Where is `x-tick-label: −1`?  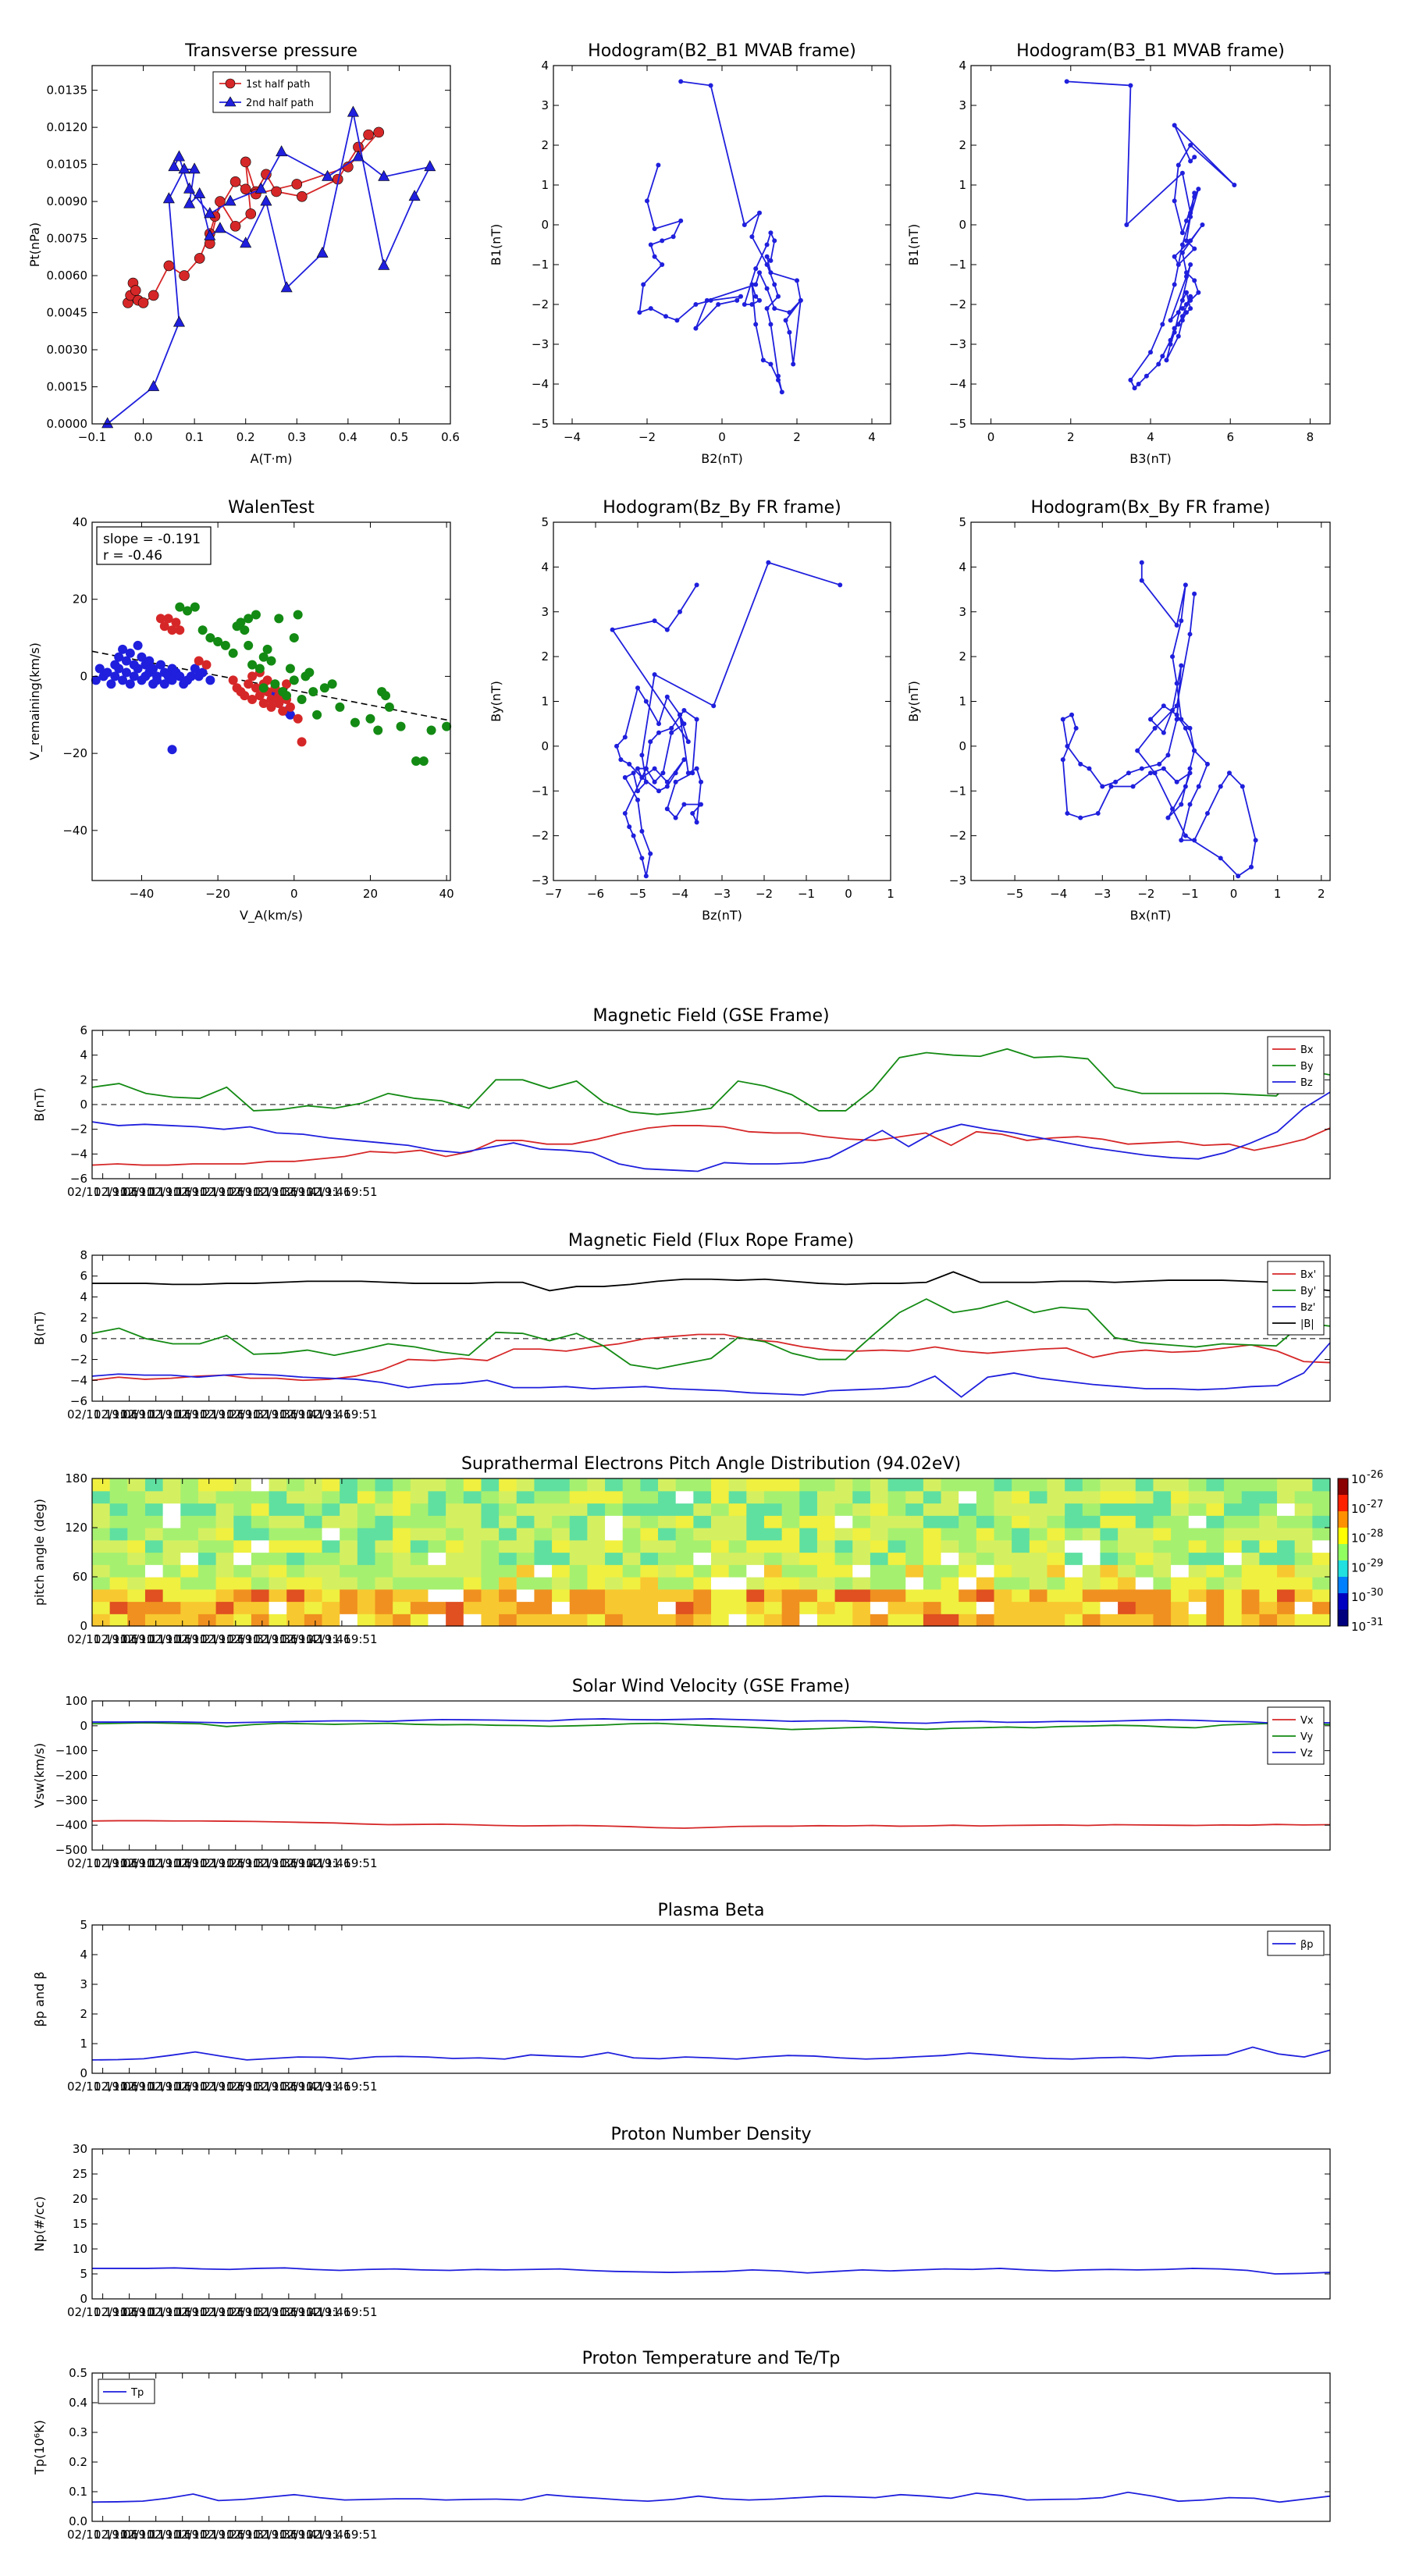
x-tick-label: −1 is located at coordinates (807, 894).